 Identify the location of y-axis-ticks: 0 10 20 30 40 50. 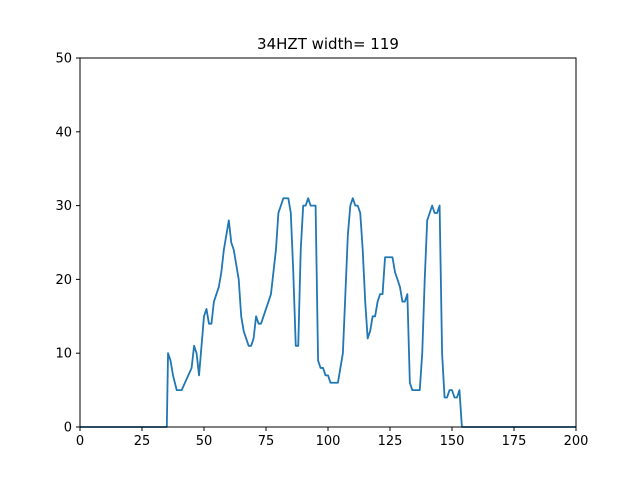
(67, 244).